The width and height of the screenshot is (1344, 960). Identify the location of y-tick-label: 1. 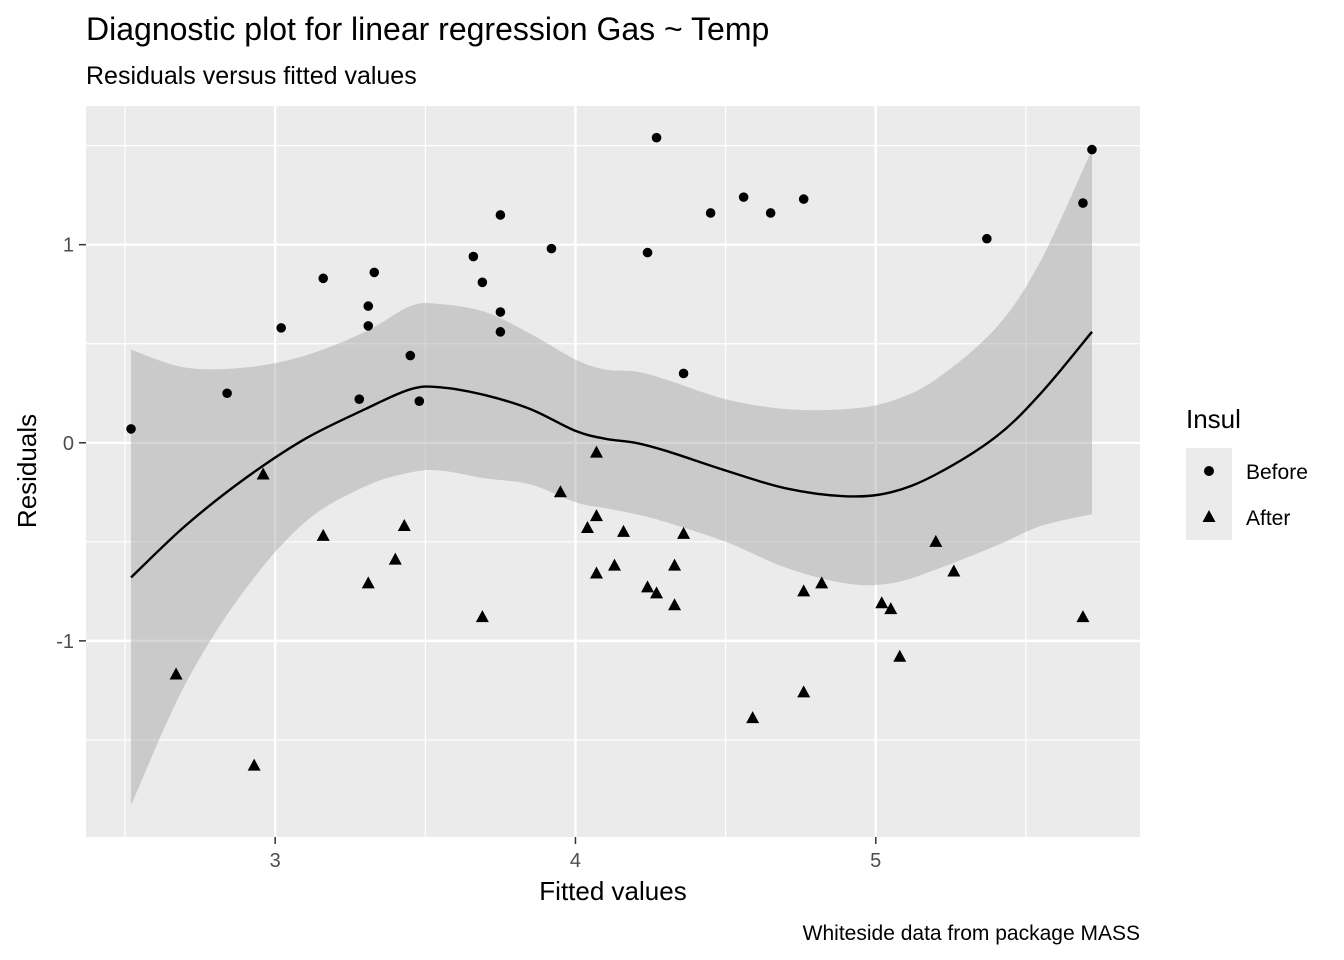
(68, 246).